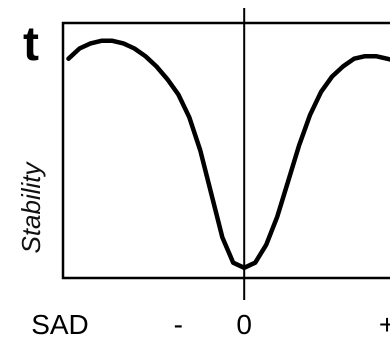  What do you see at coordinates (60, 324) in the screenshot?
I see `x-axis-label: SAD` at bounding box center [60, 324].